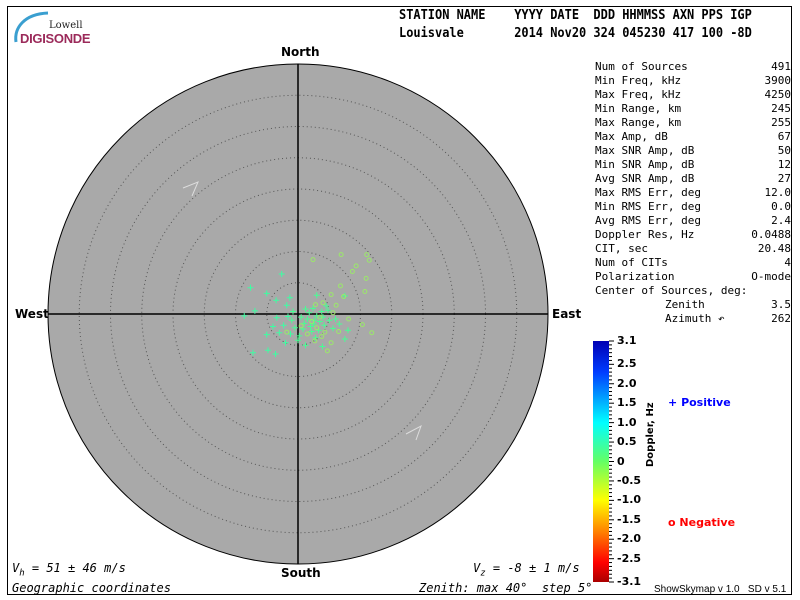 Image resolution: width=800 pixels, height=600 pixels. Describe the element at coordinates (635, 276) in the screenshot. I see `stat-label: Polarization` at that location.